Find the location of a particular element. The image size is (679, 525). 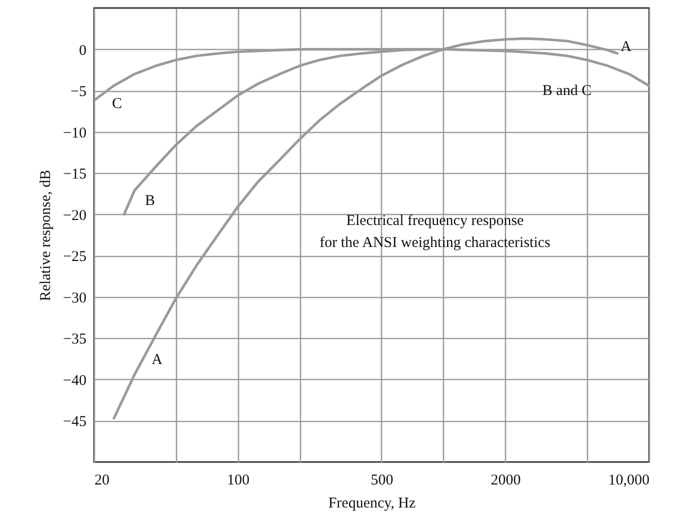

y-tick-label: −30 is located at coordinates (74, 298).